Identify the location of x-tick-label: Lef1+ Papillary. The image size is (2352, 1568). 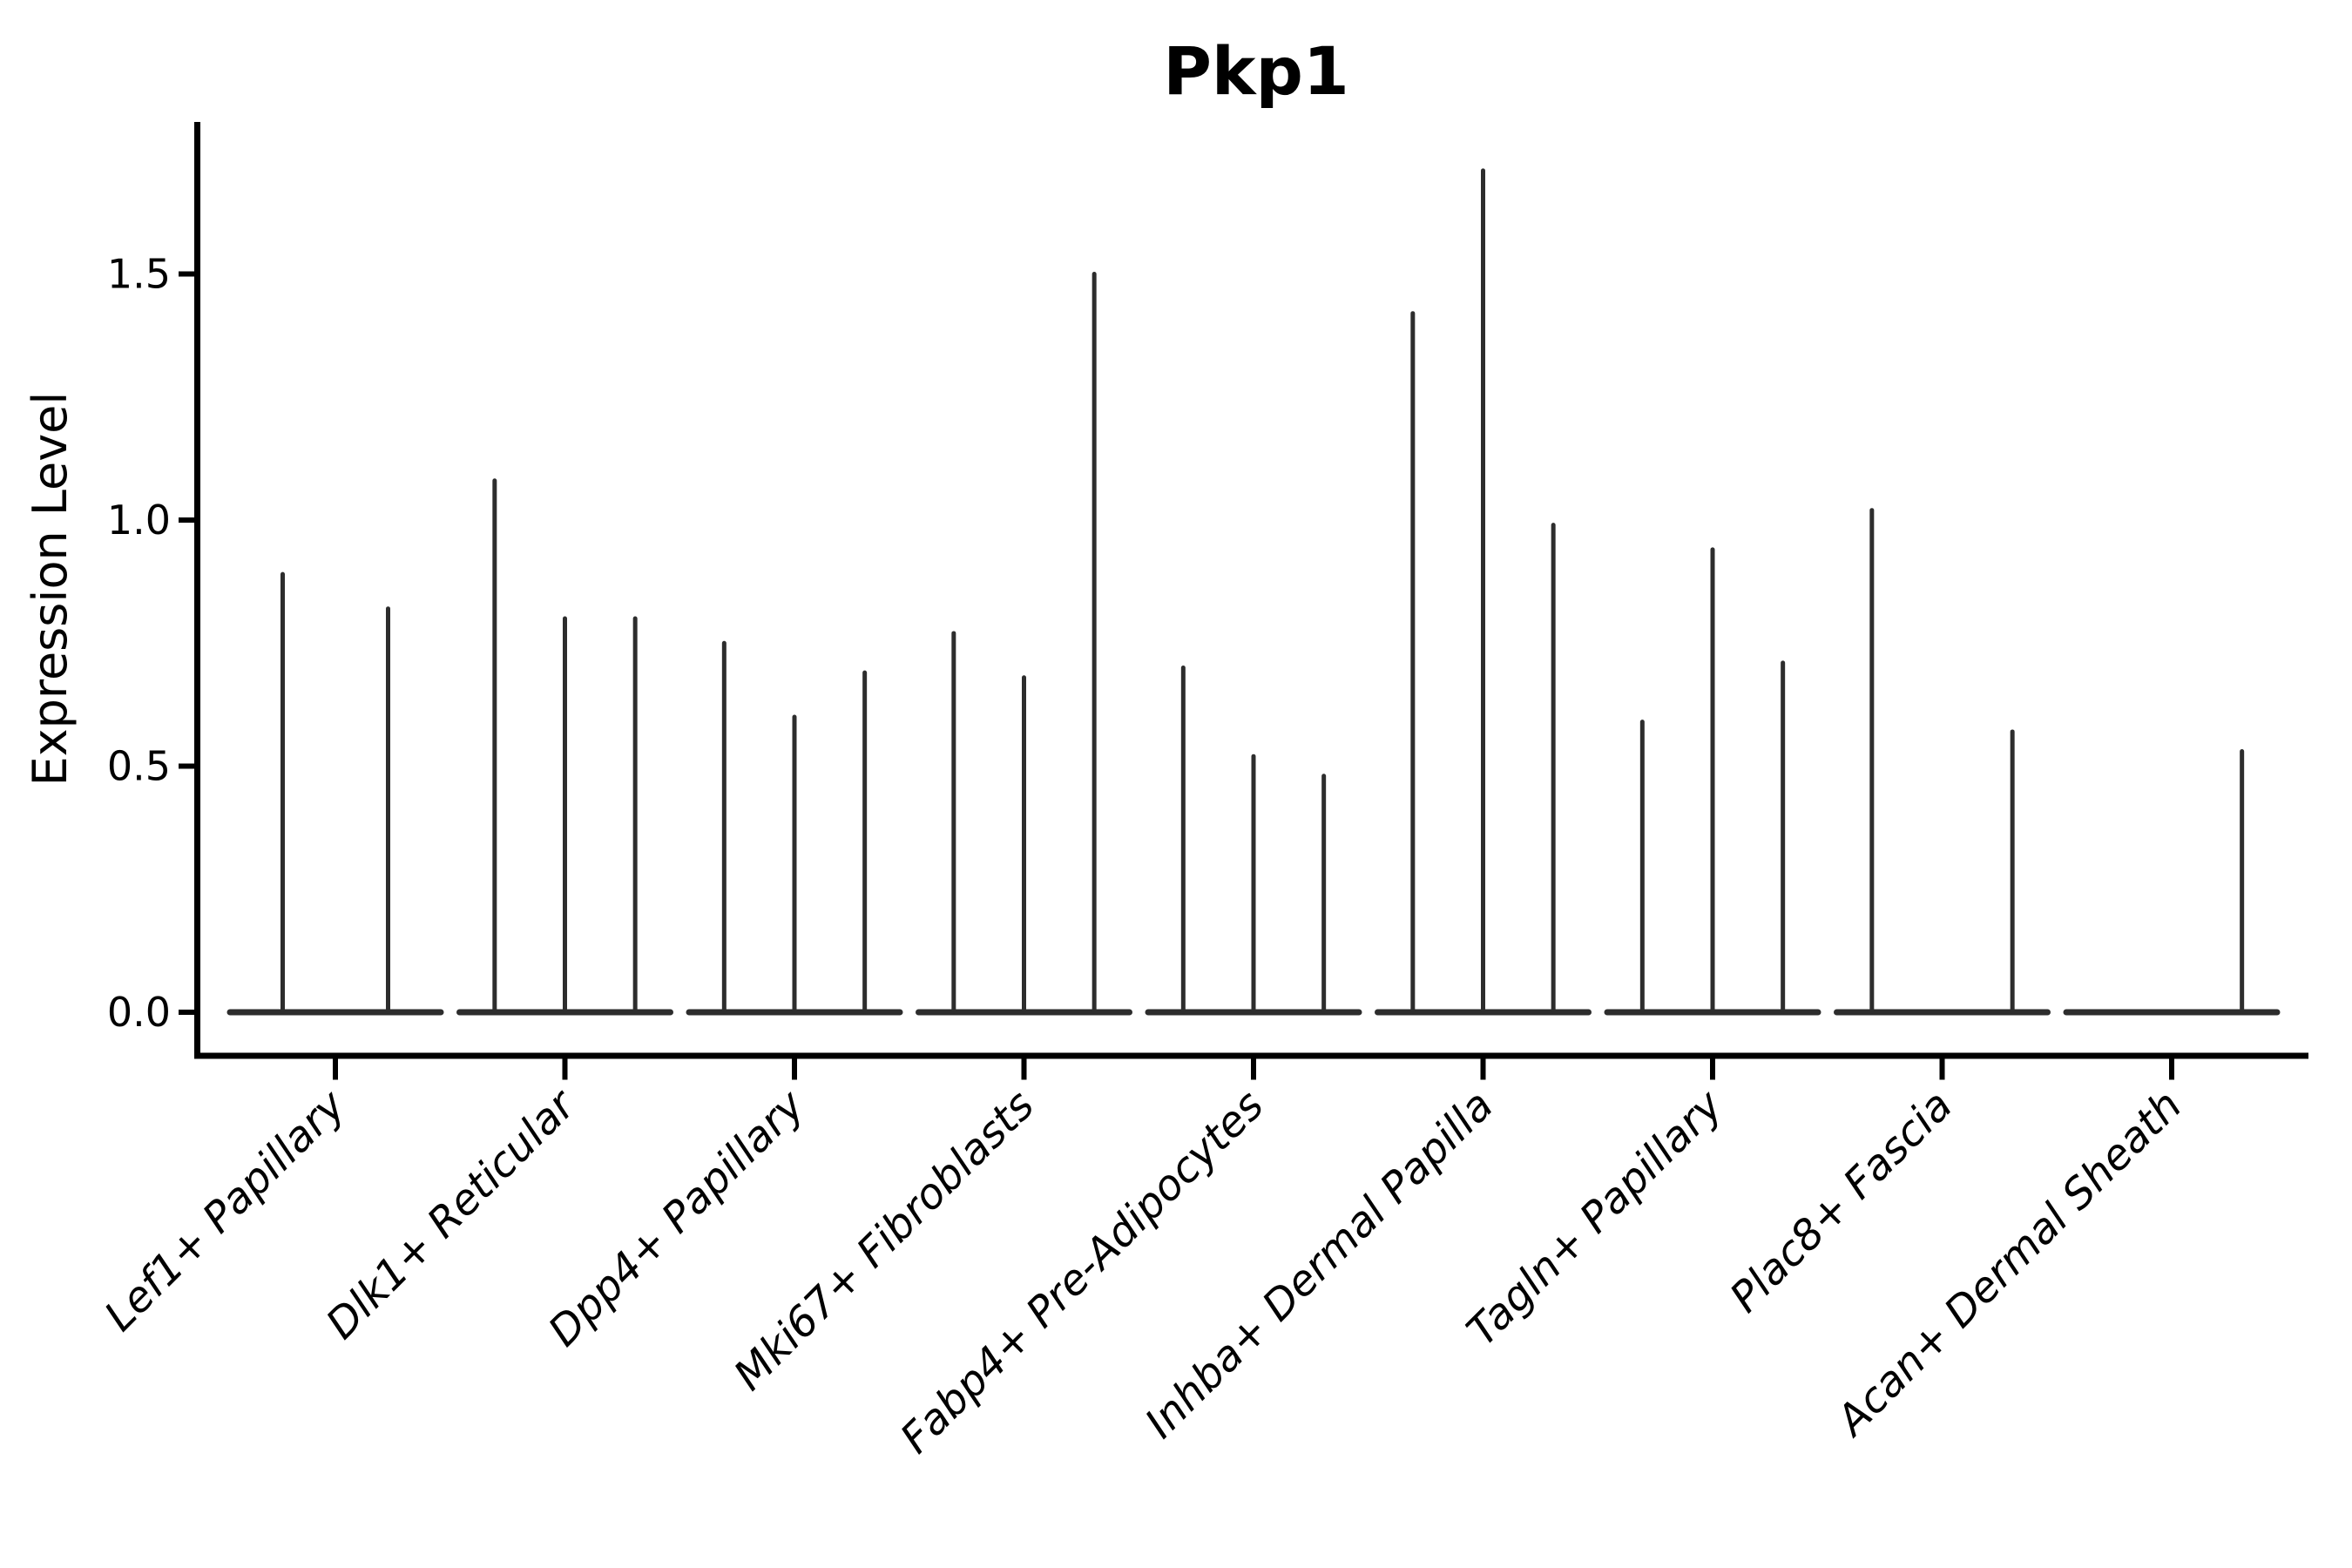
(225, 1211).